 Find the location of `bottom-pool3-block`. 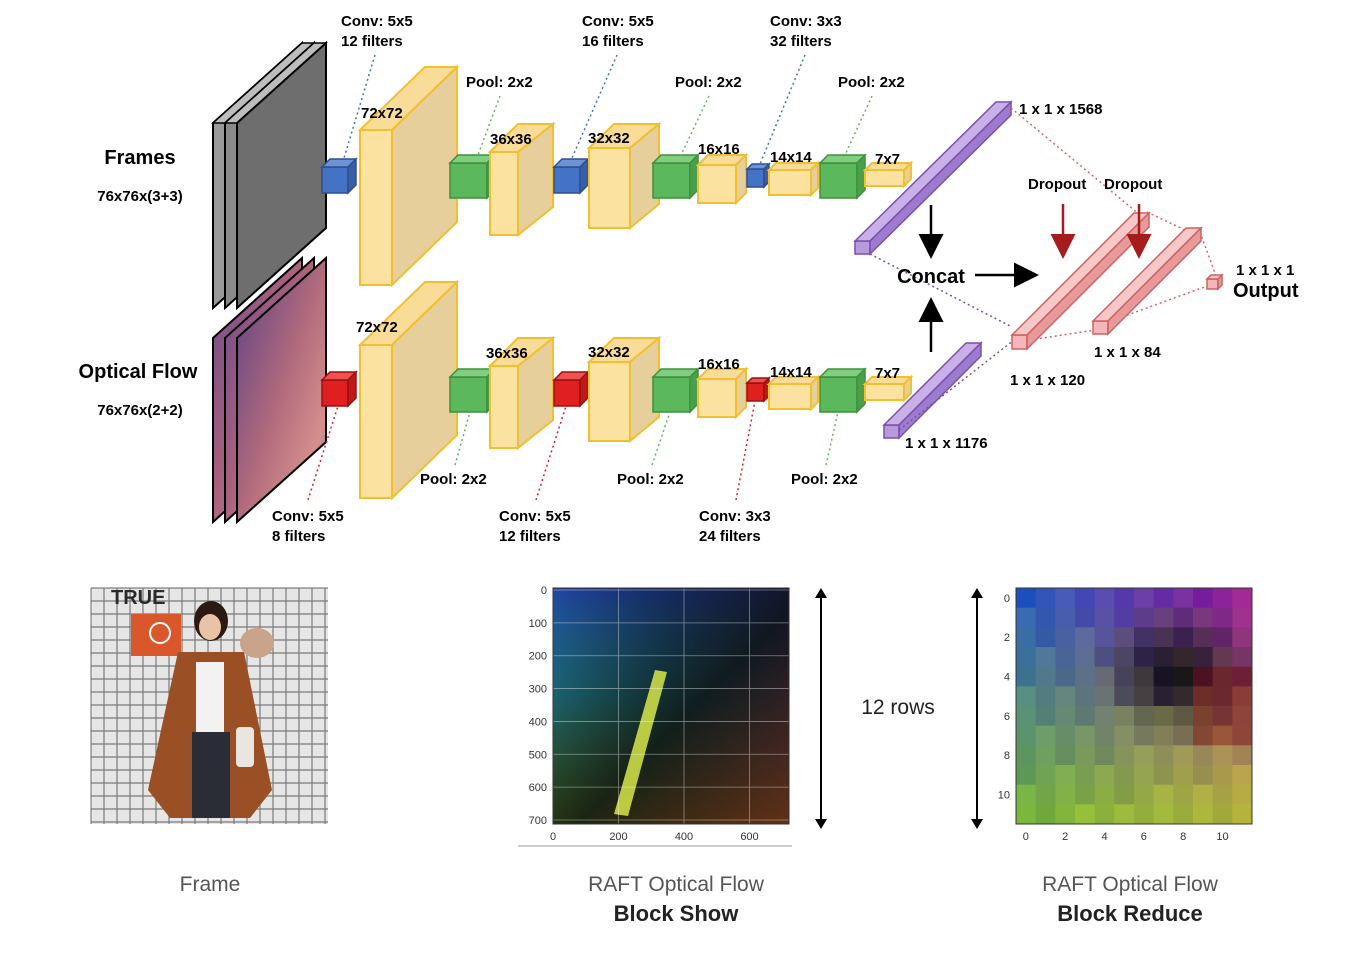

bottom-pool3-block is located at coordinates (842, 390).